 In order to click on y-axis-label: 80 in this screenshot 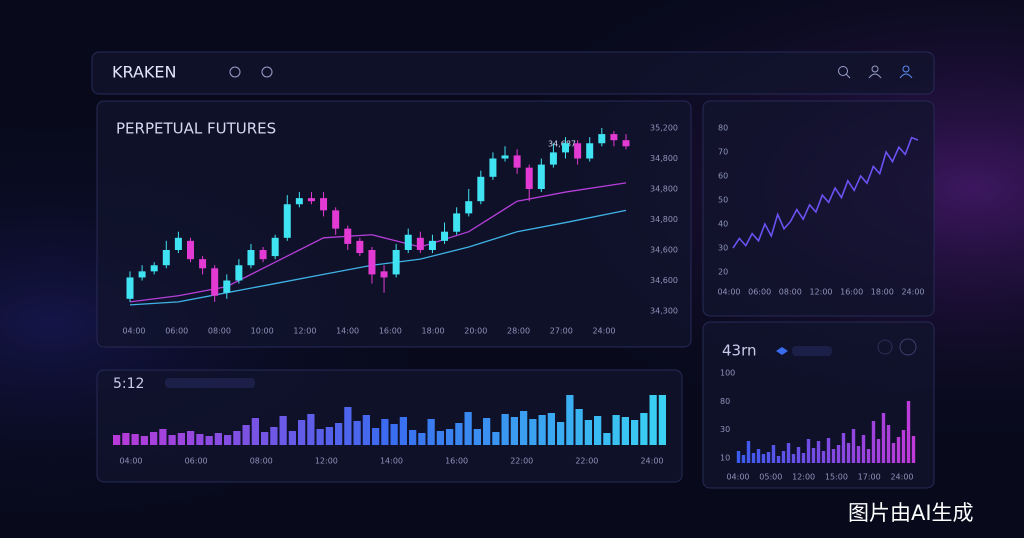, I will do `click(725, 401)`.